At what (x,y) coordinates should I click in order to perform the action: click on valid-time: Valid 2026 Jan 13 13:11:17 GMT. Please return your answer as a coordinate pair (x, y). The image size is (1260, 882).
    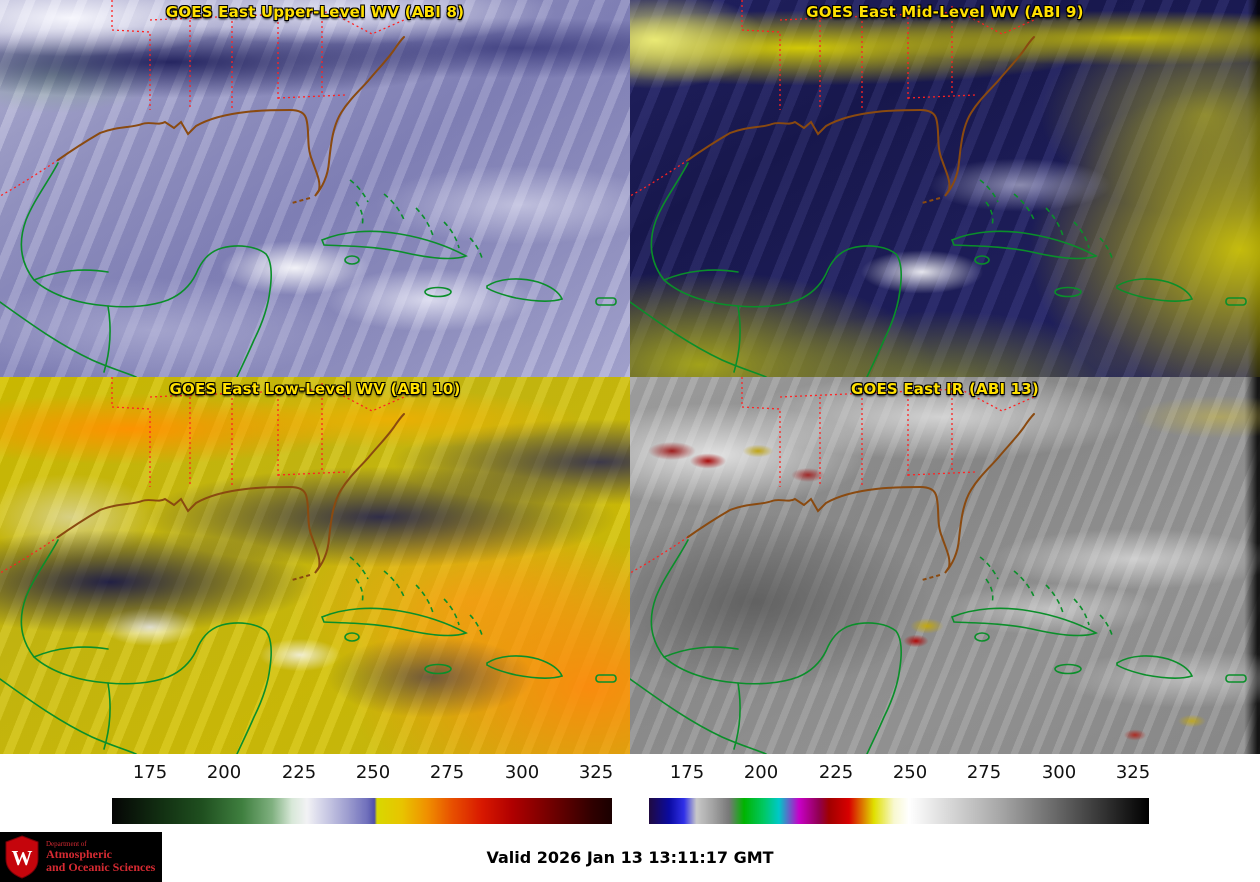
    Looking at the image, I should click on (630, 857).